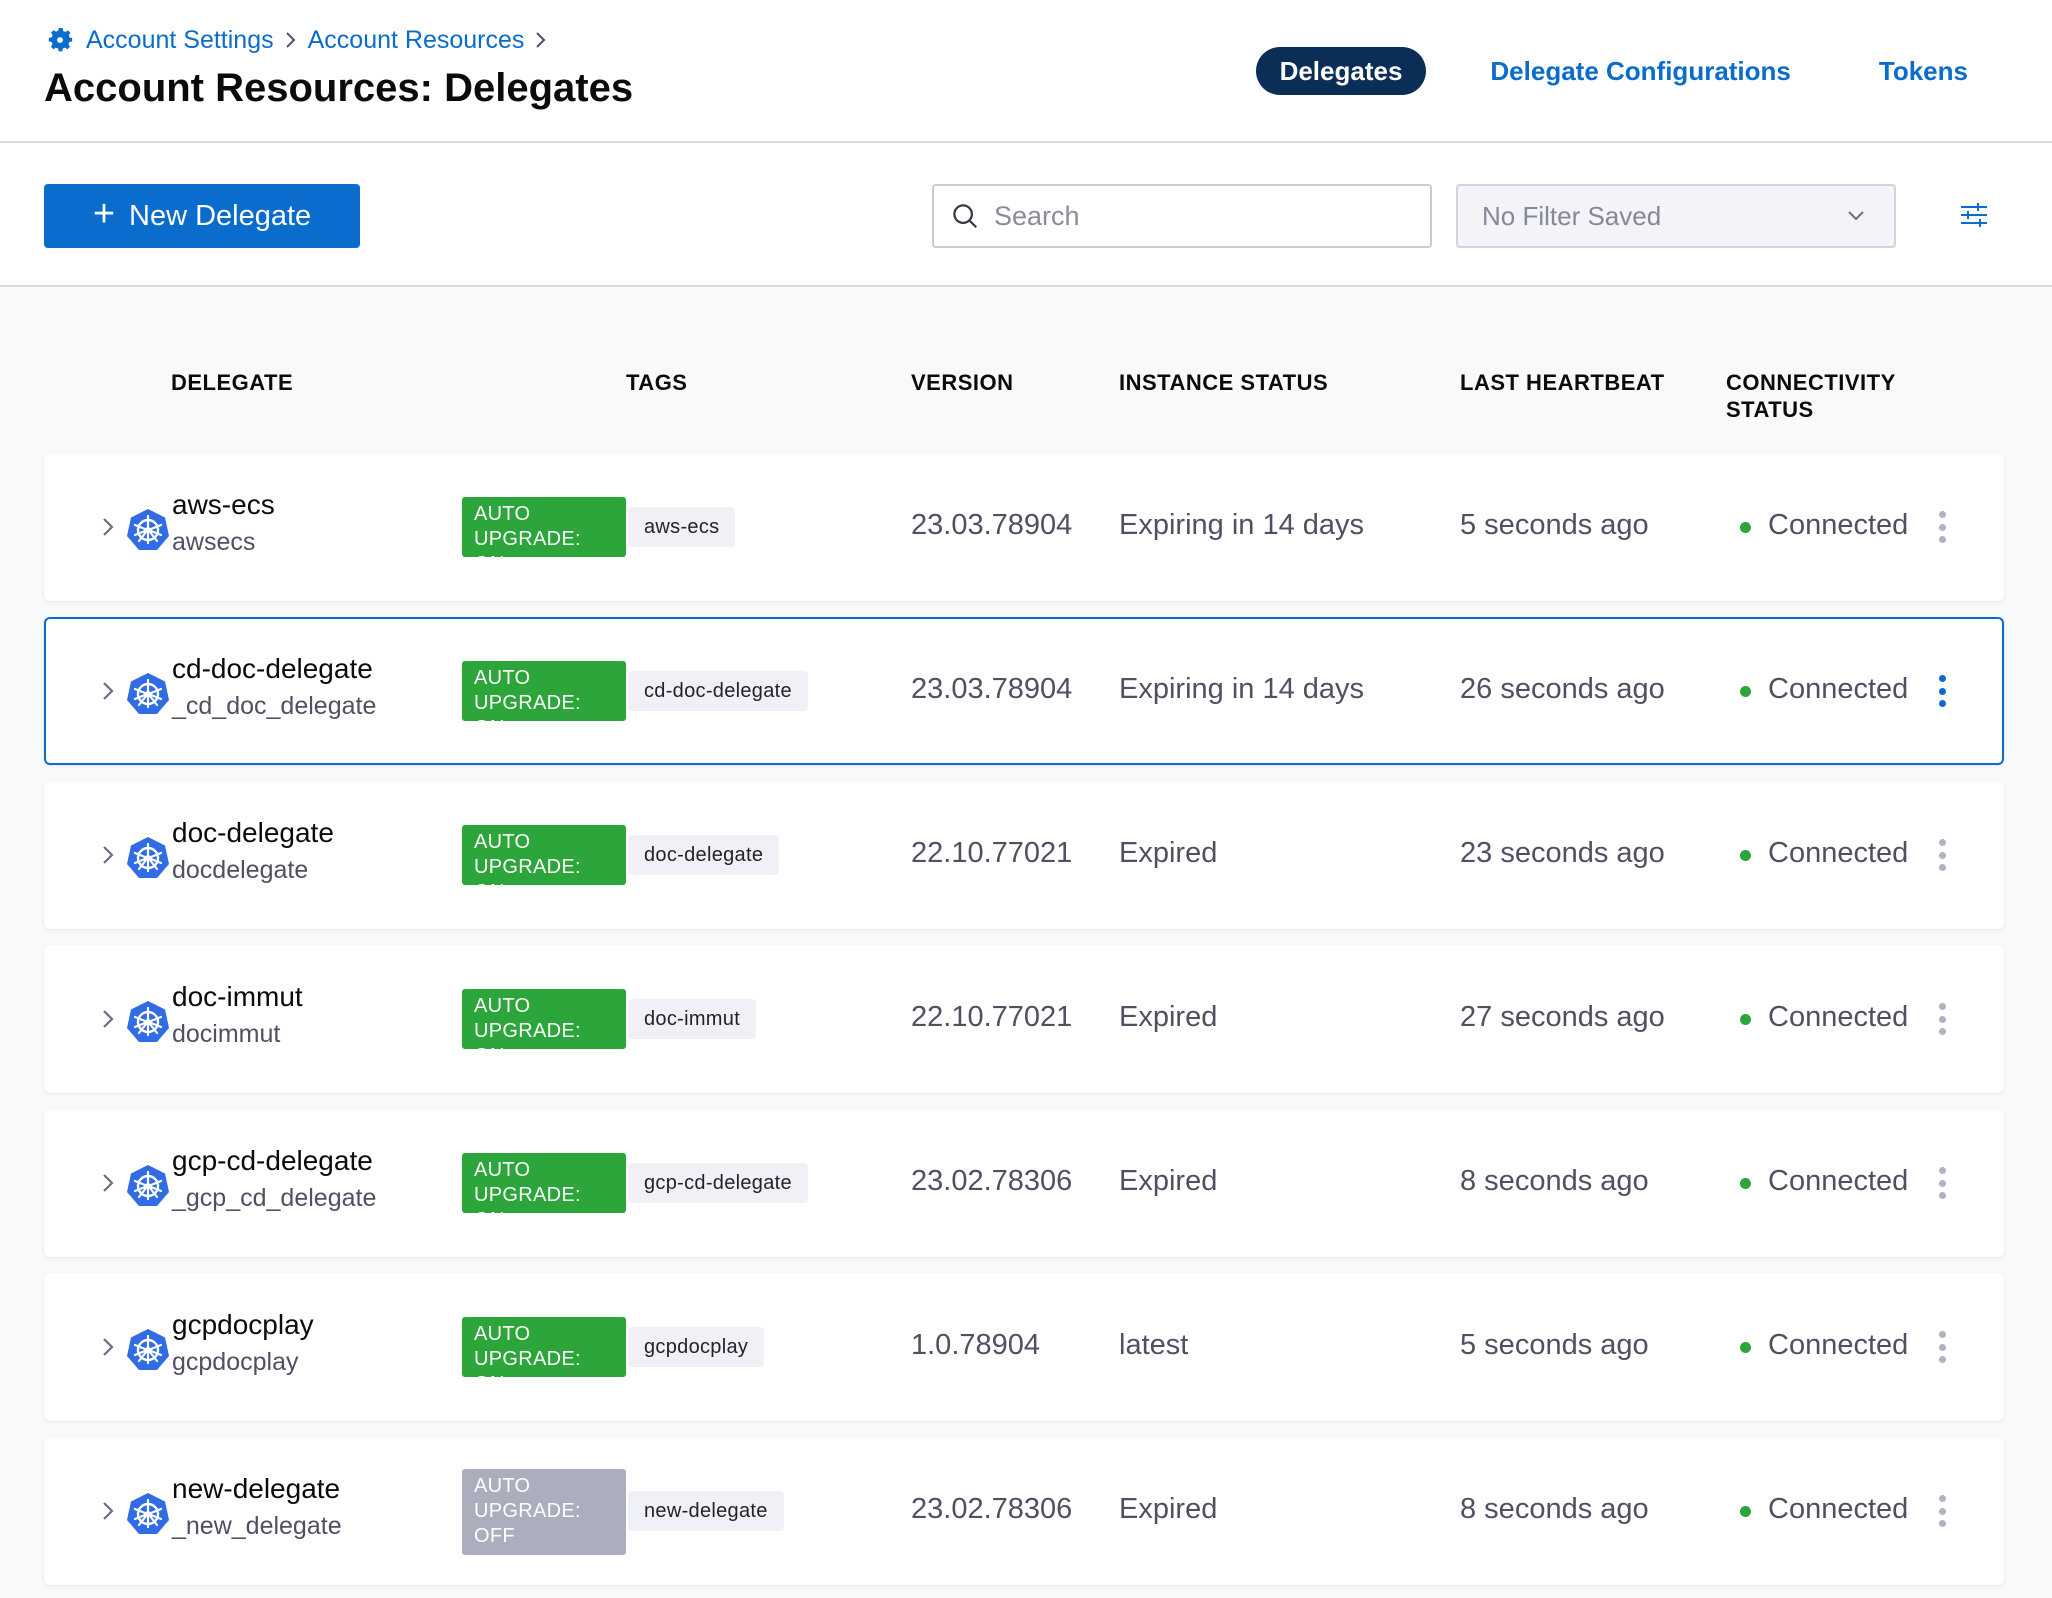  Describe the element at coordinates (682, 527) in the screenshot. I see `delegate-tag: aws-ecs` at that location.